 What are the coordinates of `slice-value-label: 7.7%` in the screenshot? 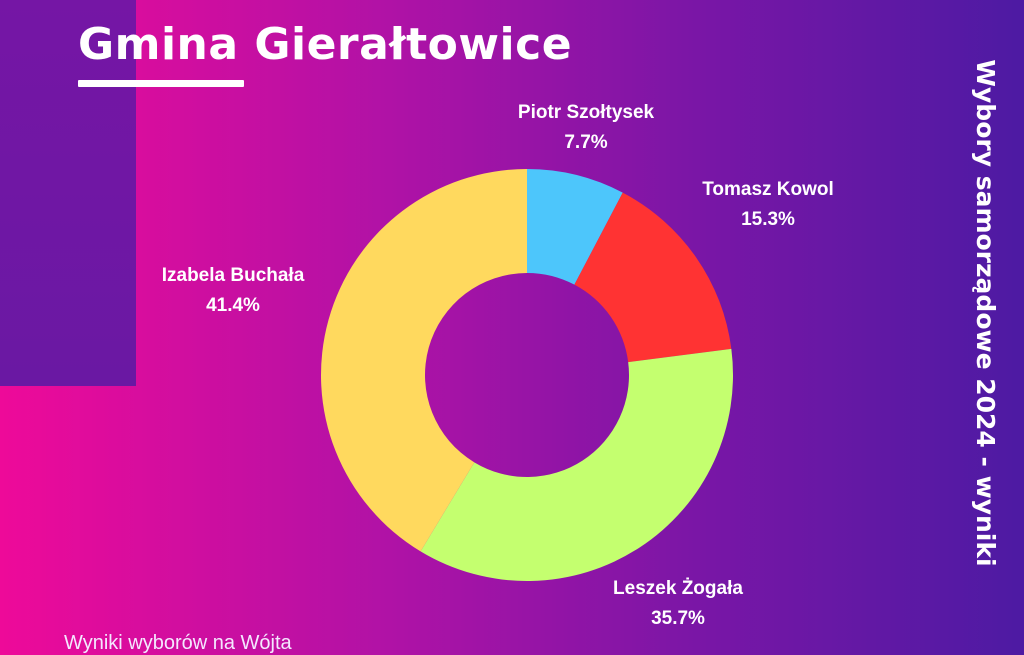 It's located at (585, 142).